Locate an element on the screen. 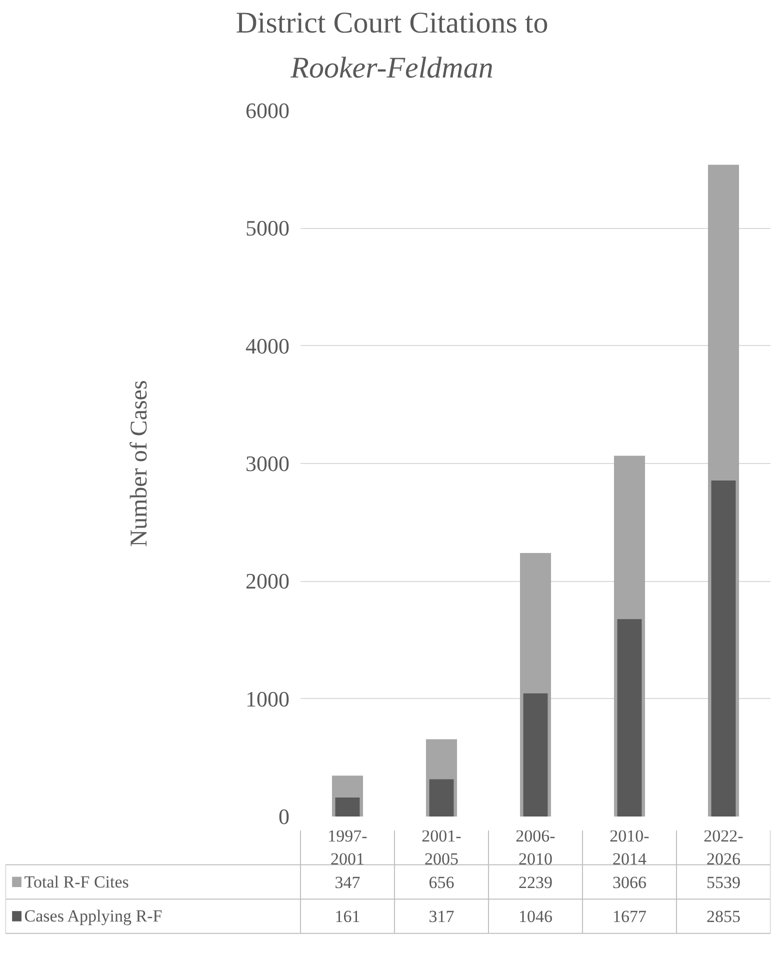 The height and width of the screenshot is (969, 783). x-tick-label: 2010-2014 is located at coordinates (630, 847).